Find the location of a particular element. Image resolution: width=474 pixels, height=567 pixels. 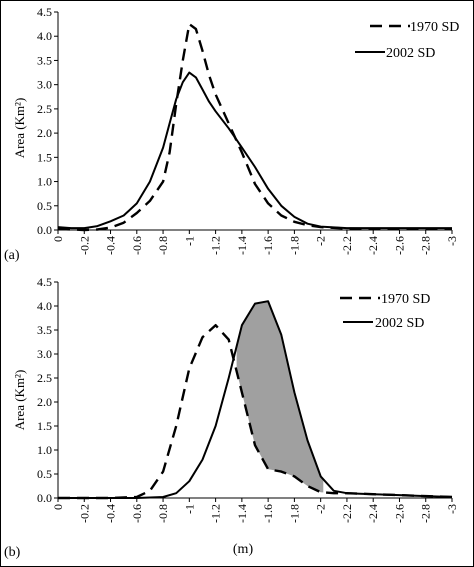

panel-b-label: (b) is located at coordinates (12, 552).